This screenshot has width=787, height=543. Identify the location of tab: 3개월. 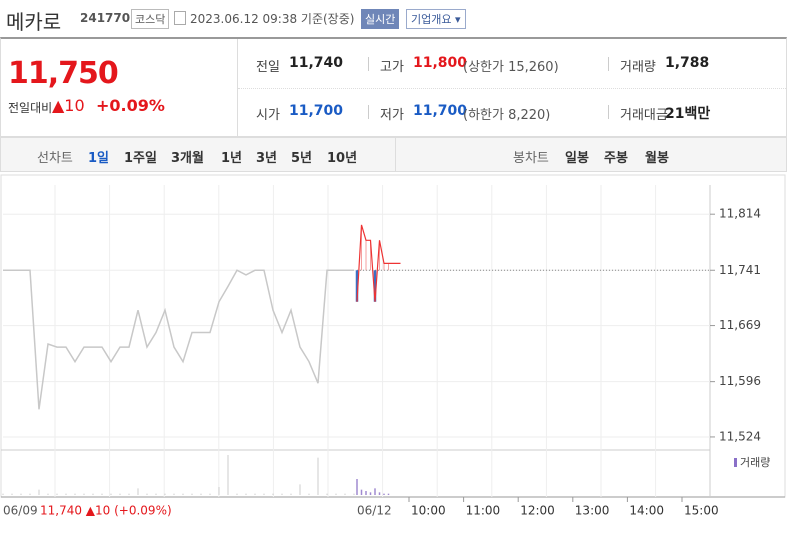
(187, 158).